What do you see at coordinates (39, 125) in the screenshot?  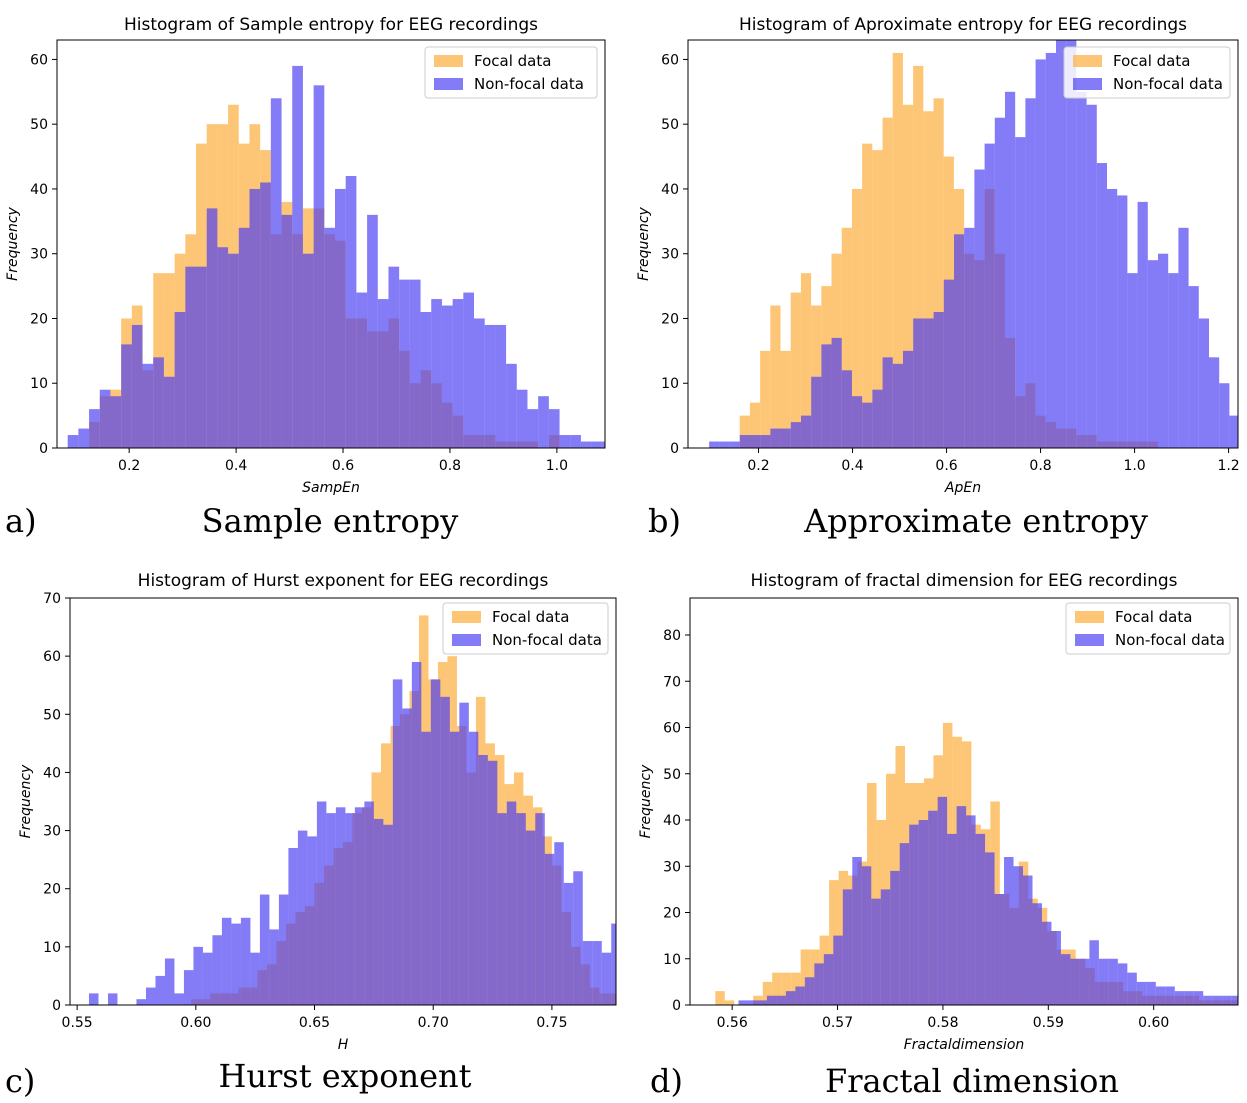 I see `y-tick-label: 50` at bounding box center [39, 125].